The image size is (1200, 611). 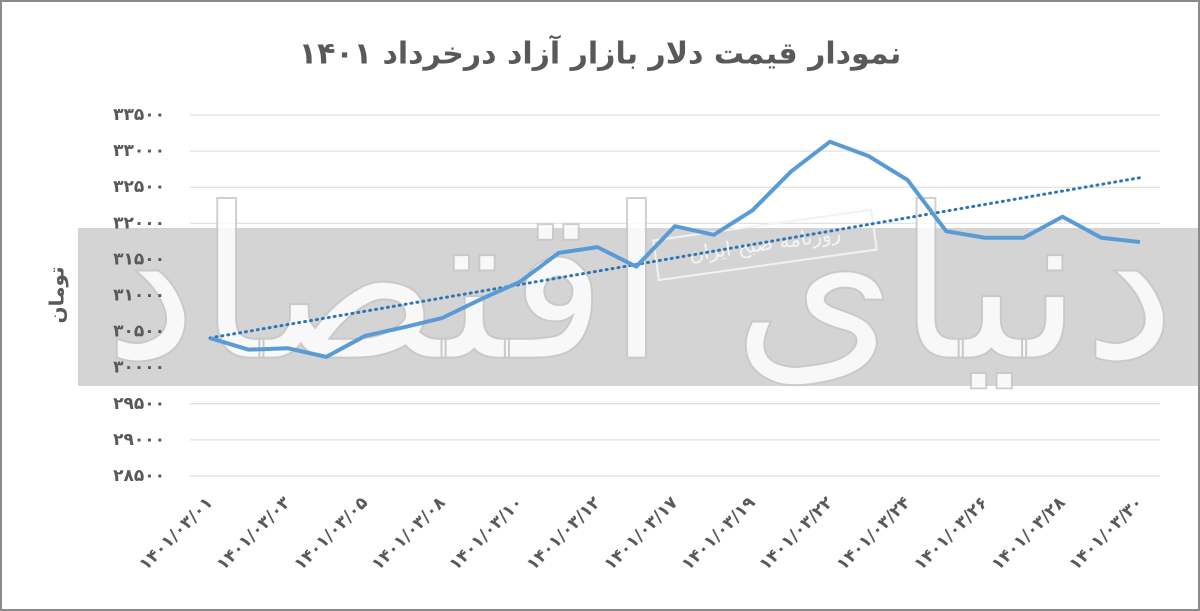 What do you see at coordinates (139, 187) in the screenshot?
I see `y-tick-label: ۳۲۵۰۰` at bounding box center [139, 187].